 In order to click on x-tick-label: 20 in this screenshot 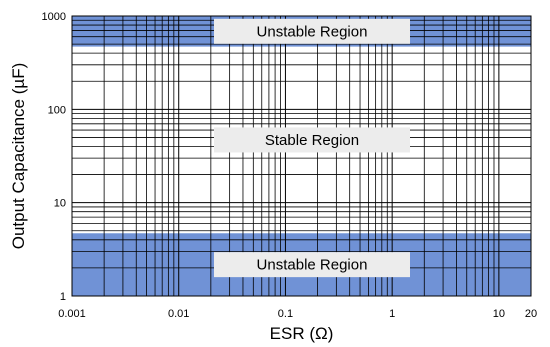, I will do `click(531, 314)`.